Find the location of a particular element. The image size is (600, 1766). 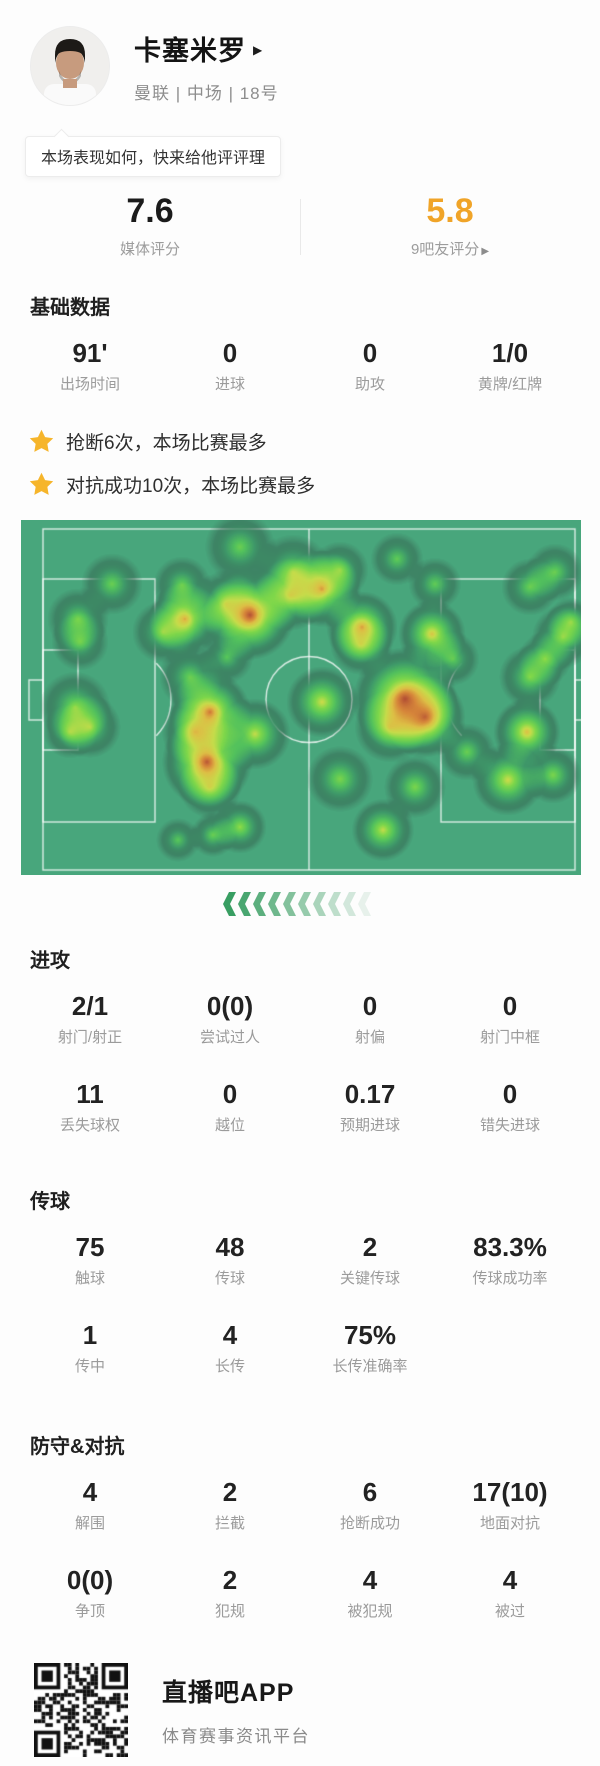

stat-争顶: 0(0) 争顶 is located at coordinates (90, 1593).